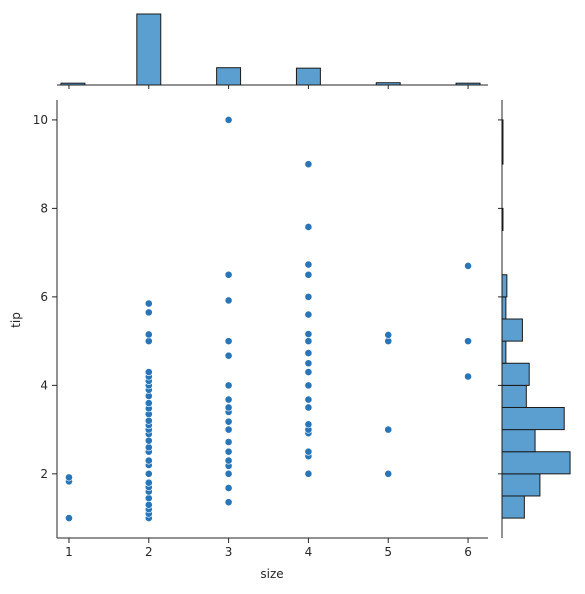 This screenshot has width=585, height=594. What do you see at coordinates (309, 552) in the screenshot?
I see `x-tick-label: 4` at bounding box center [309, 552].